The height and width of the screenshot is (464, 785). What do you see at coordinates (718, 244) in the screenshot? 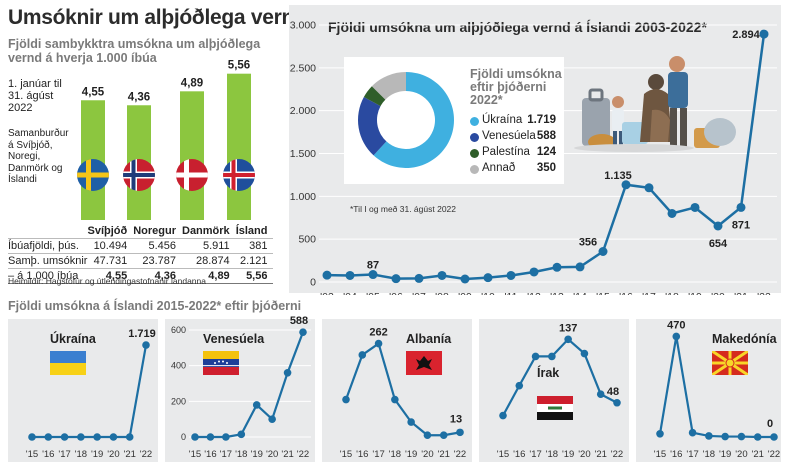
I see `data-label: 654` at bounding box center [718, 244].